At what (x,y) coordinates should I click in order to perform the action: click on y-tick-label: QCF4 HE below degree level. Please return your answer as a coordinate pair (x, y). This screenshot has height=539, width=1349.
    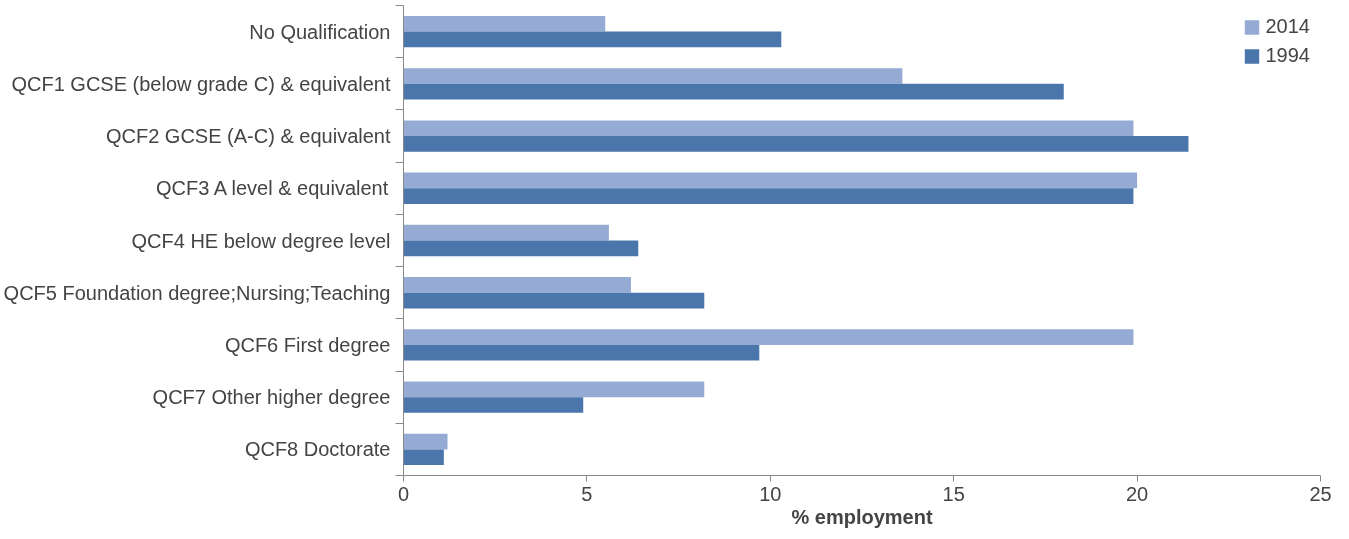
    Looking at the image, I should click on (261, 240).